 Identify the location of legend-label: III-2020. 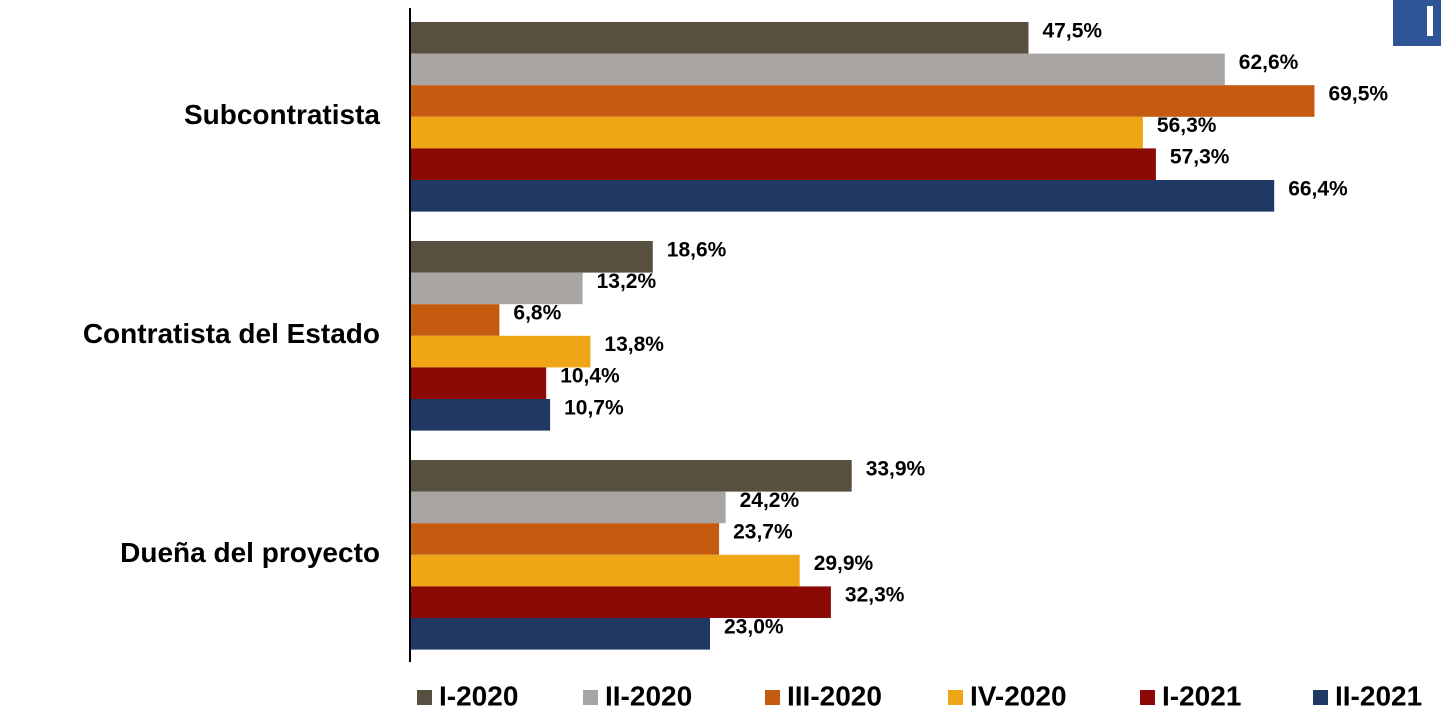
(834, 695).